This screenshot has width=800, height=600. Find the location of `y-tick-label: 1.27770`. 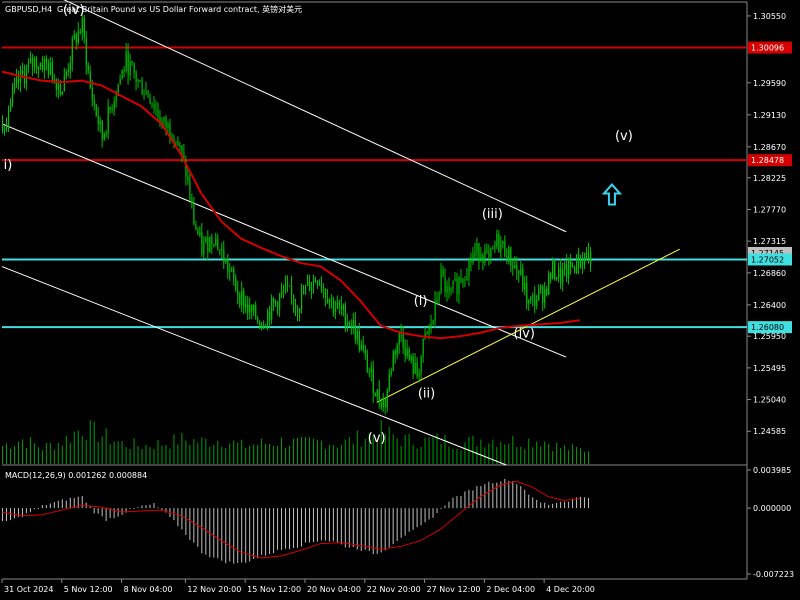

y-tick-label: 1.27770 is located at coordinates (769, 209).